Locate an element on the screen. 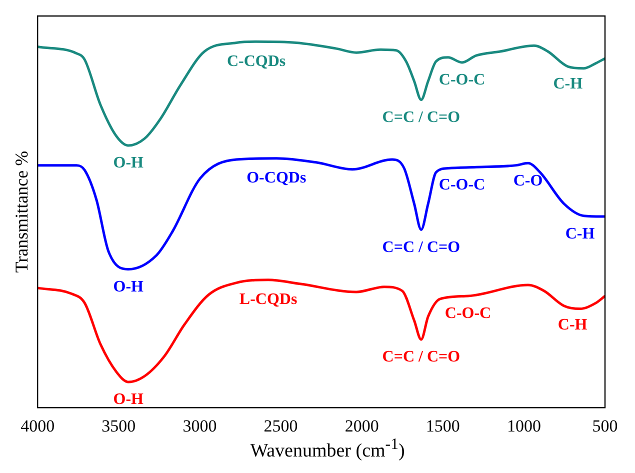 The width and height of the screenshot is (635, 473). x-tick-label: 500 is located at coordinates (605, 426).